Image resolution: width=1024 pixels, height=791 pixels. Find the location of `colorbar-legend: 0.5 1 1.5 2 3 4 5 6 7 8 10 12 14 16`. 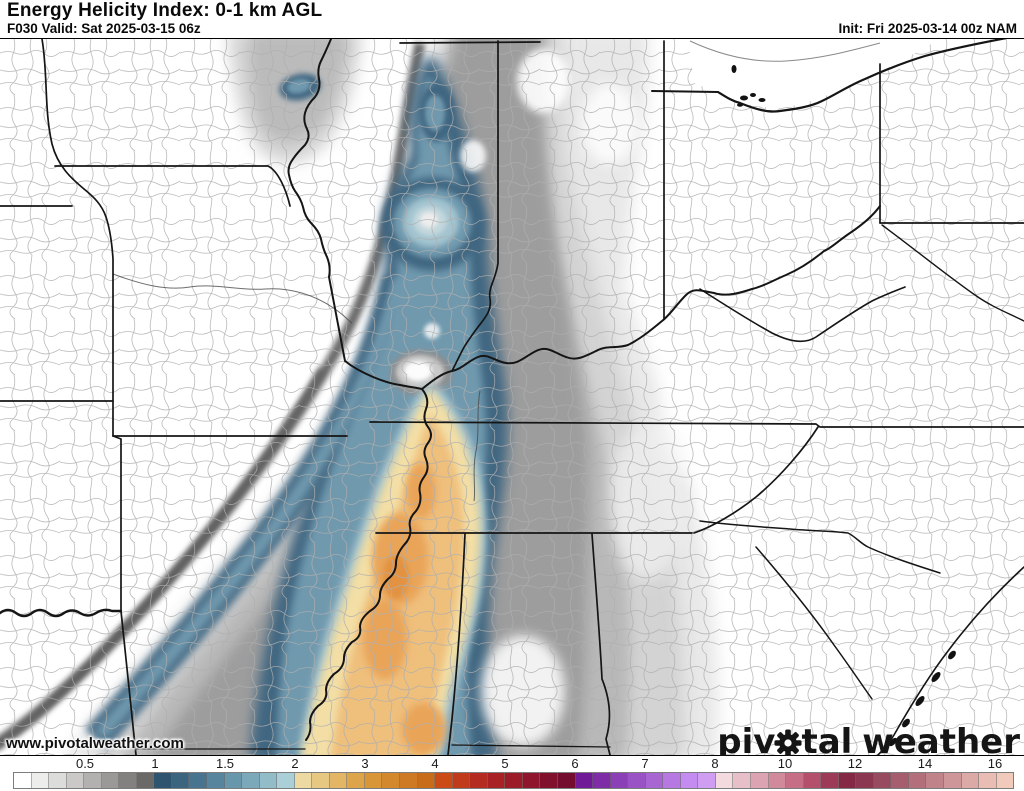

colorbar-legend: 0.5 1 1.5 2 3 4 5 6 7 8 10 12 14 16 is located at coordinates (512, 773).